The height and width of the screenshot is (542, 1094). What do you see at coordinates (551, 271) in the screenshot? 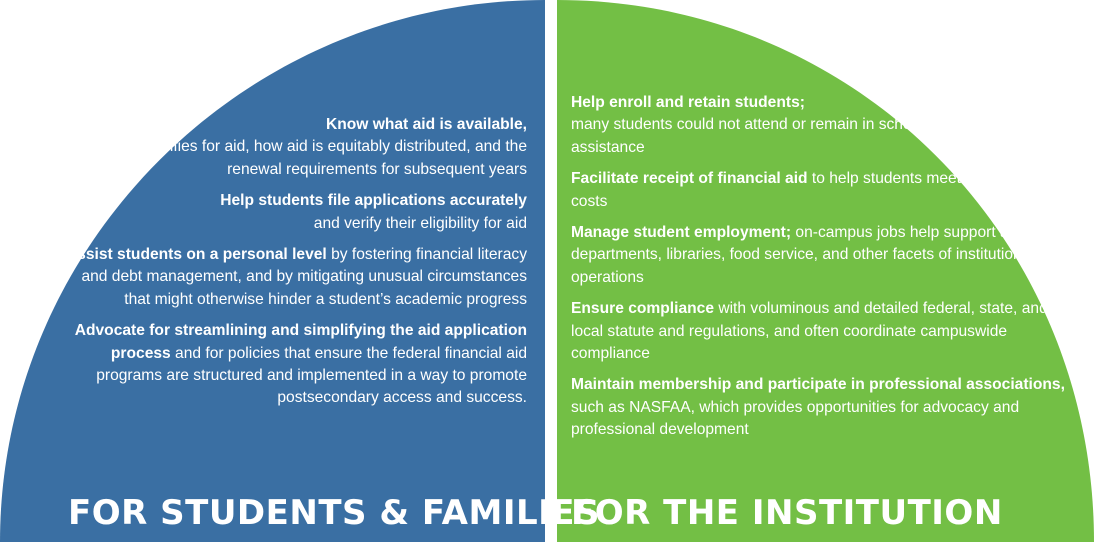
I see `center-divider` at bounding box center [551, 271].